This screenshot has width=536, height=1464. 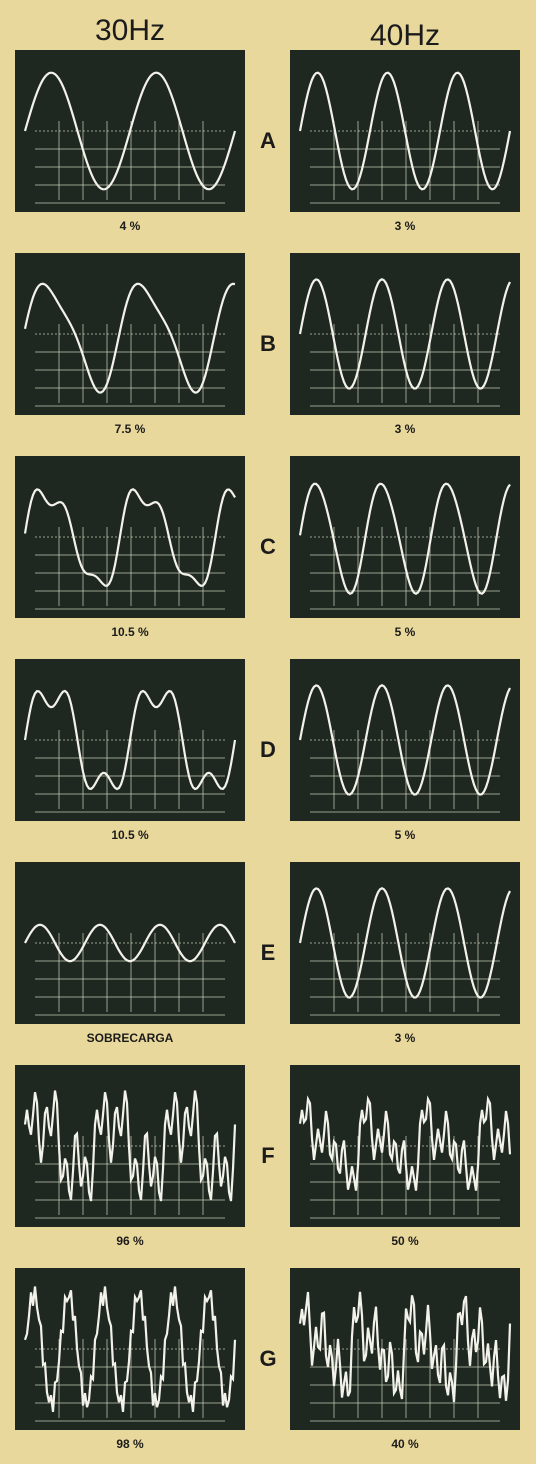 What do you see at coordinates (268, 343) in the screenshot?
I see `row-label: B` at bounding box center [268, 343].